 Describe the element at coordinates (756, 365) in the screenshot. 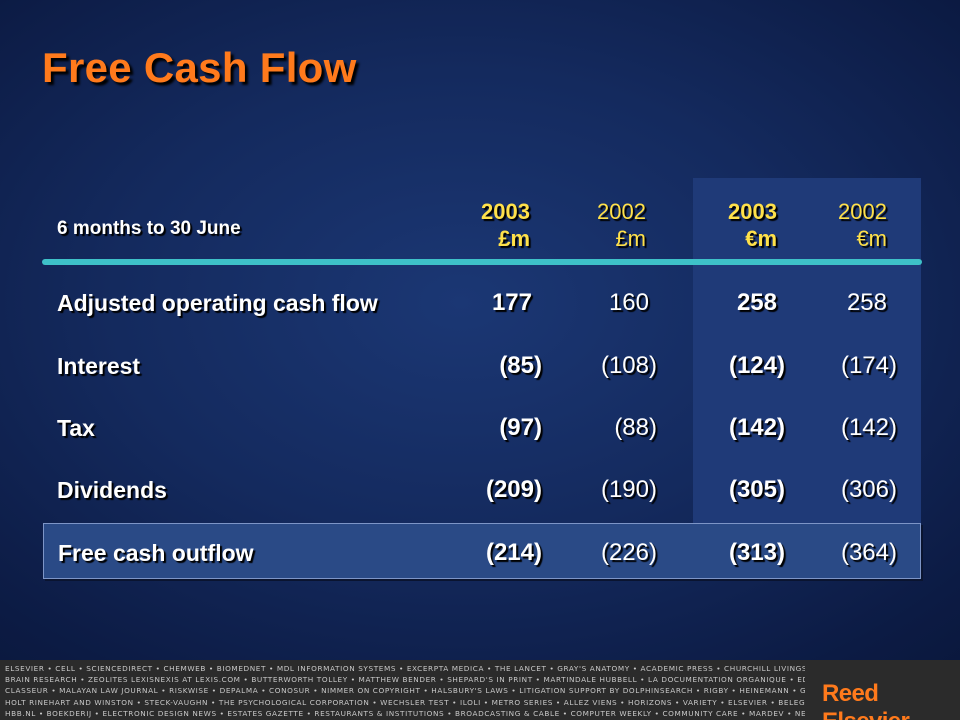

I see `cell-interest-2003-eur: (124)` at that location.